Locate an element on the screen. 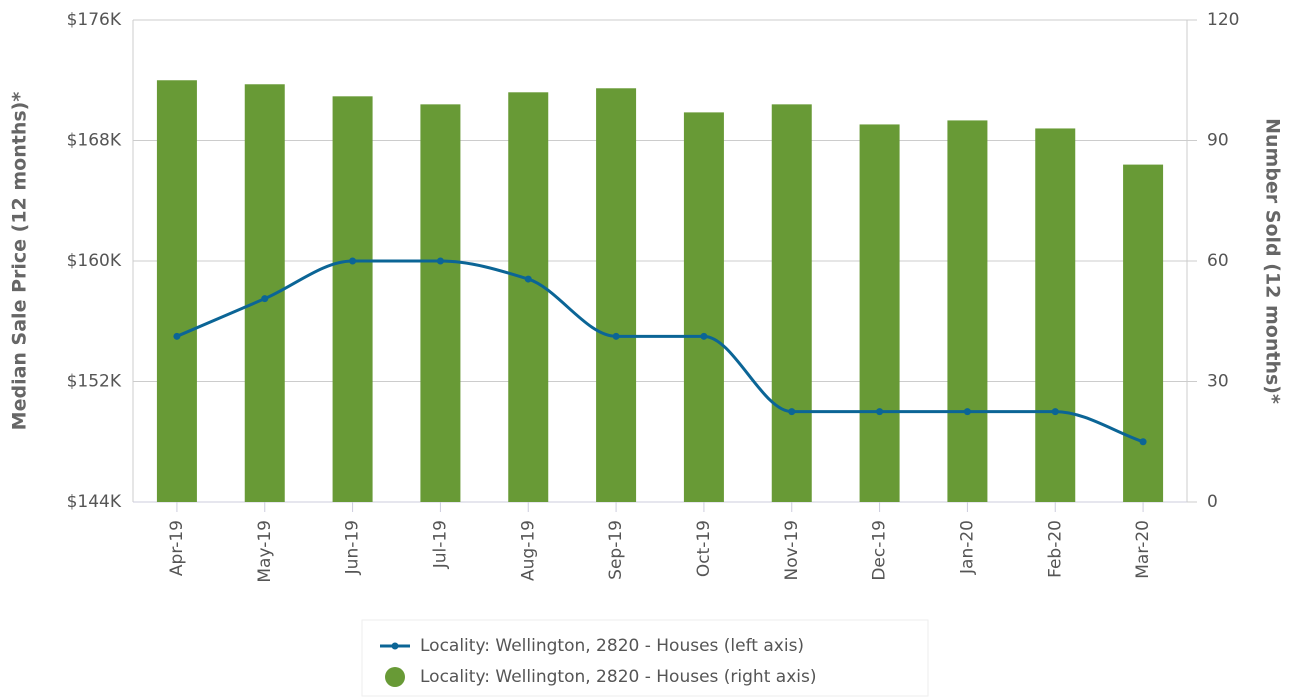  x-tick-label: May-19 is located at coordinates (265, 551).